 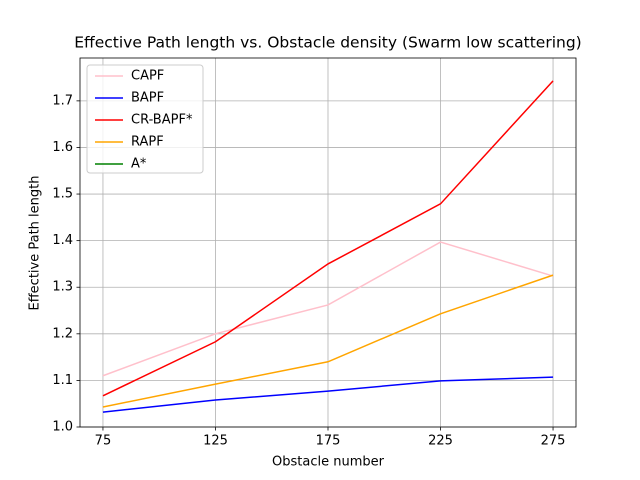 What do you see at coordinates (62, 147) in the screenshot?
I see `y-tick-label: 1.6` at bounding box center [62, 147].